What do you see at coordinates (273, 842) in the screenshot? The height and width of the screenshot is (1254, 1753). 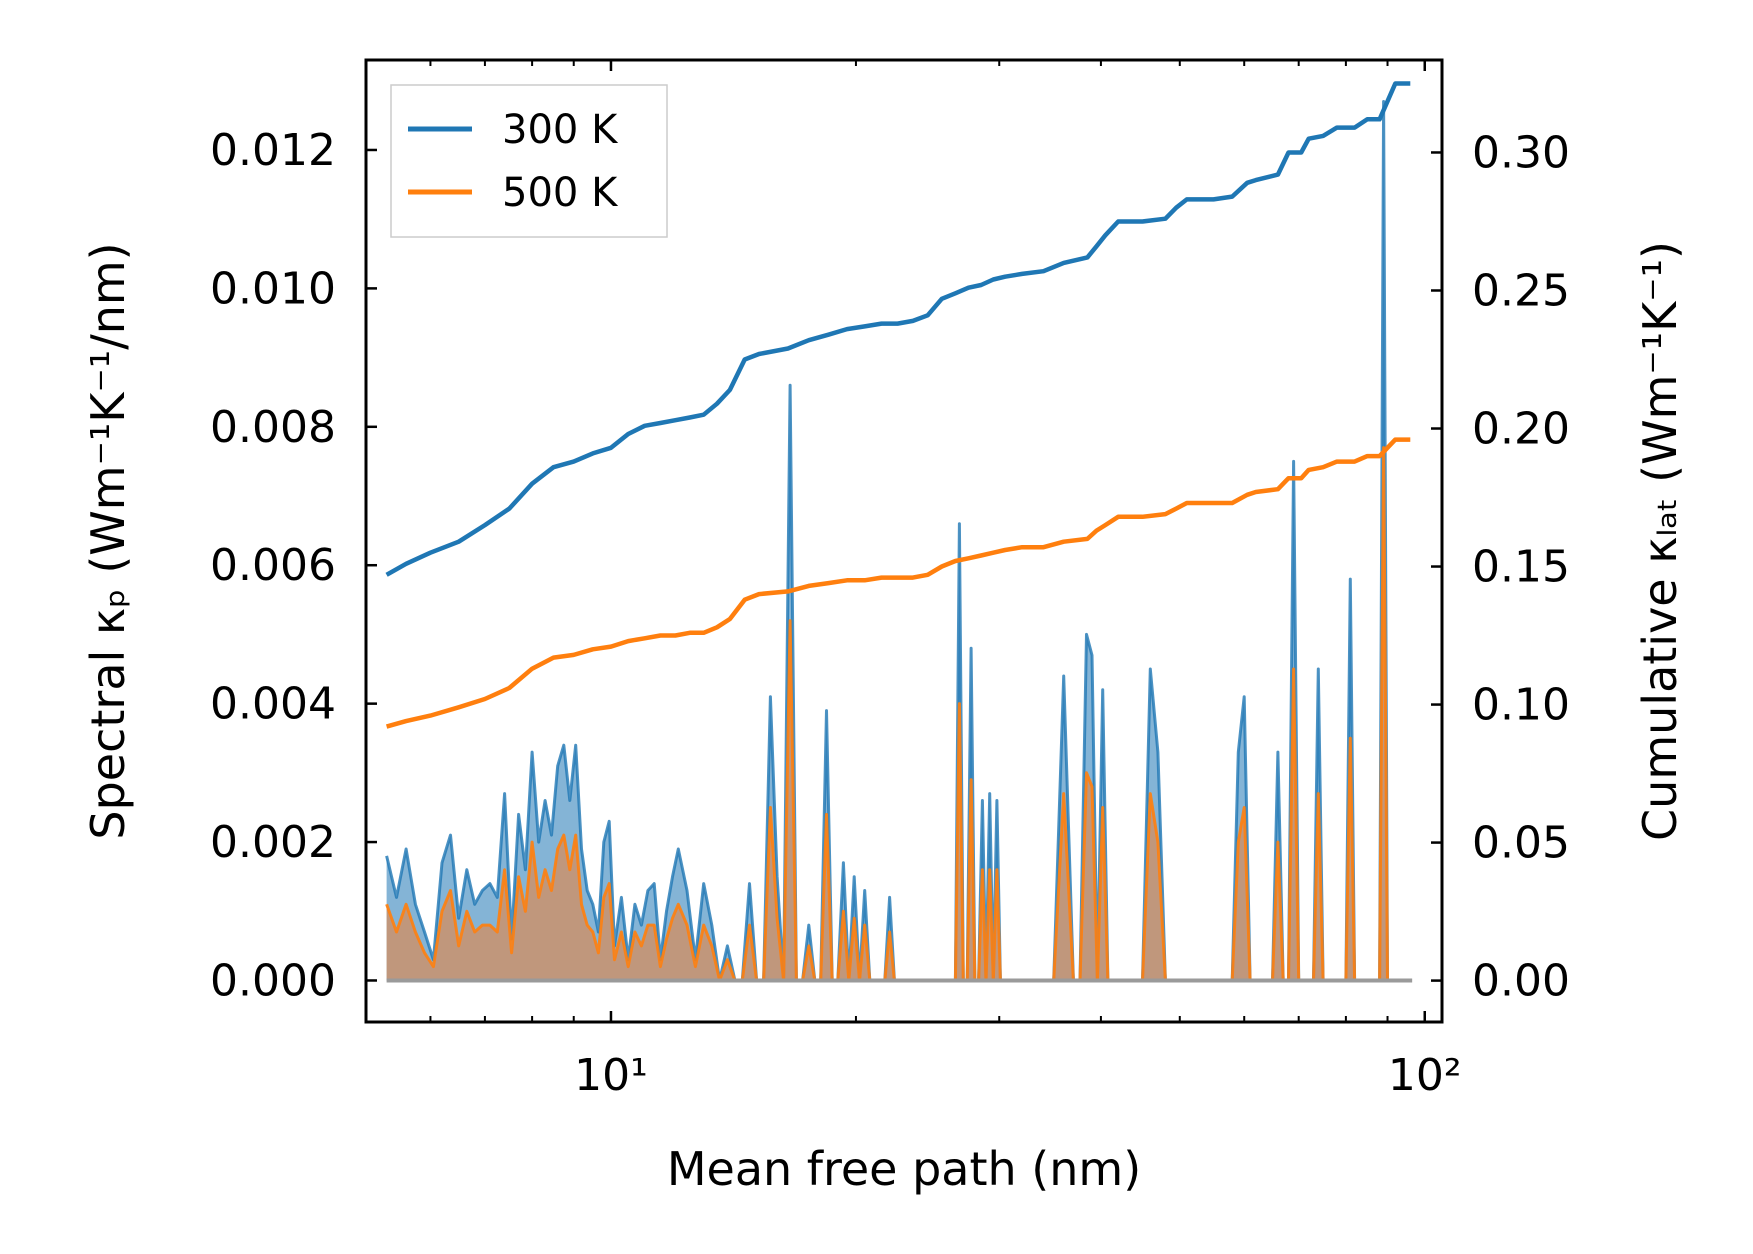 I see `y-left-tick-label: 0.002` at bounding box center [273, 842].